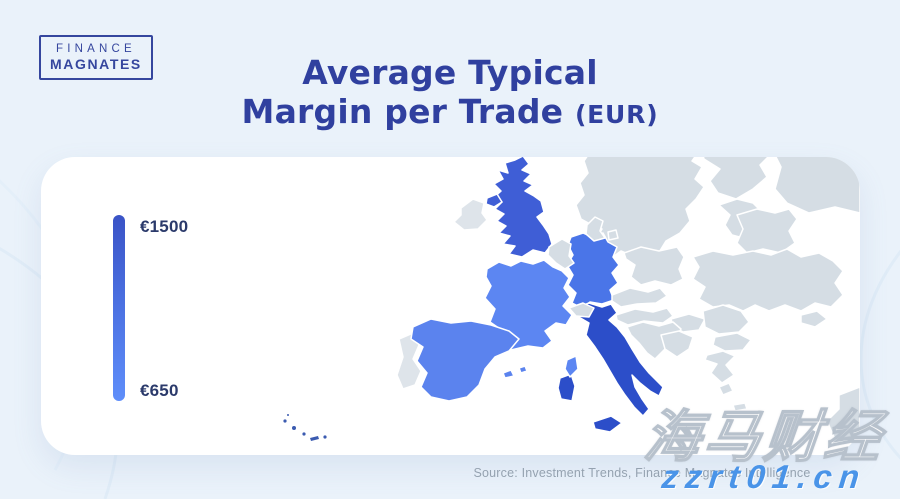 The width and height of the screenshot is (900, 499). Describe the element at coordinates (96, 64) in the screenshot. I see `logo-line-magnates: MAGNATES` at that location.